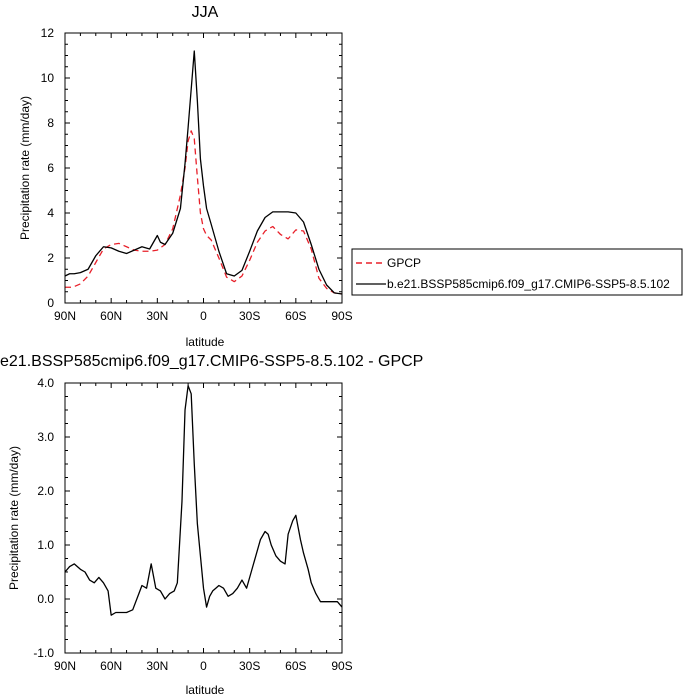  I want to click on bottom-y-tick-label: 1.0, so click(45, 545).